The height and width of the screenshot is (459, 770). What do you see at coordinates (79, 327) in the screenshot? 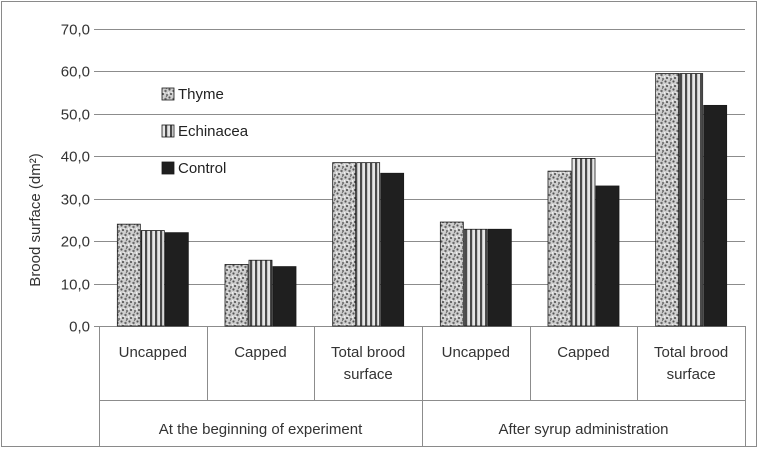
I see `y-tick-label: 0,0` at bounding box center [79, 327].